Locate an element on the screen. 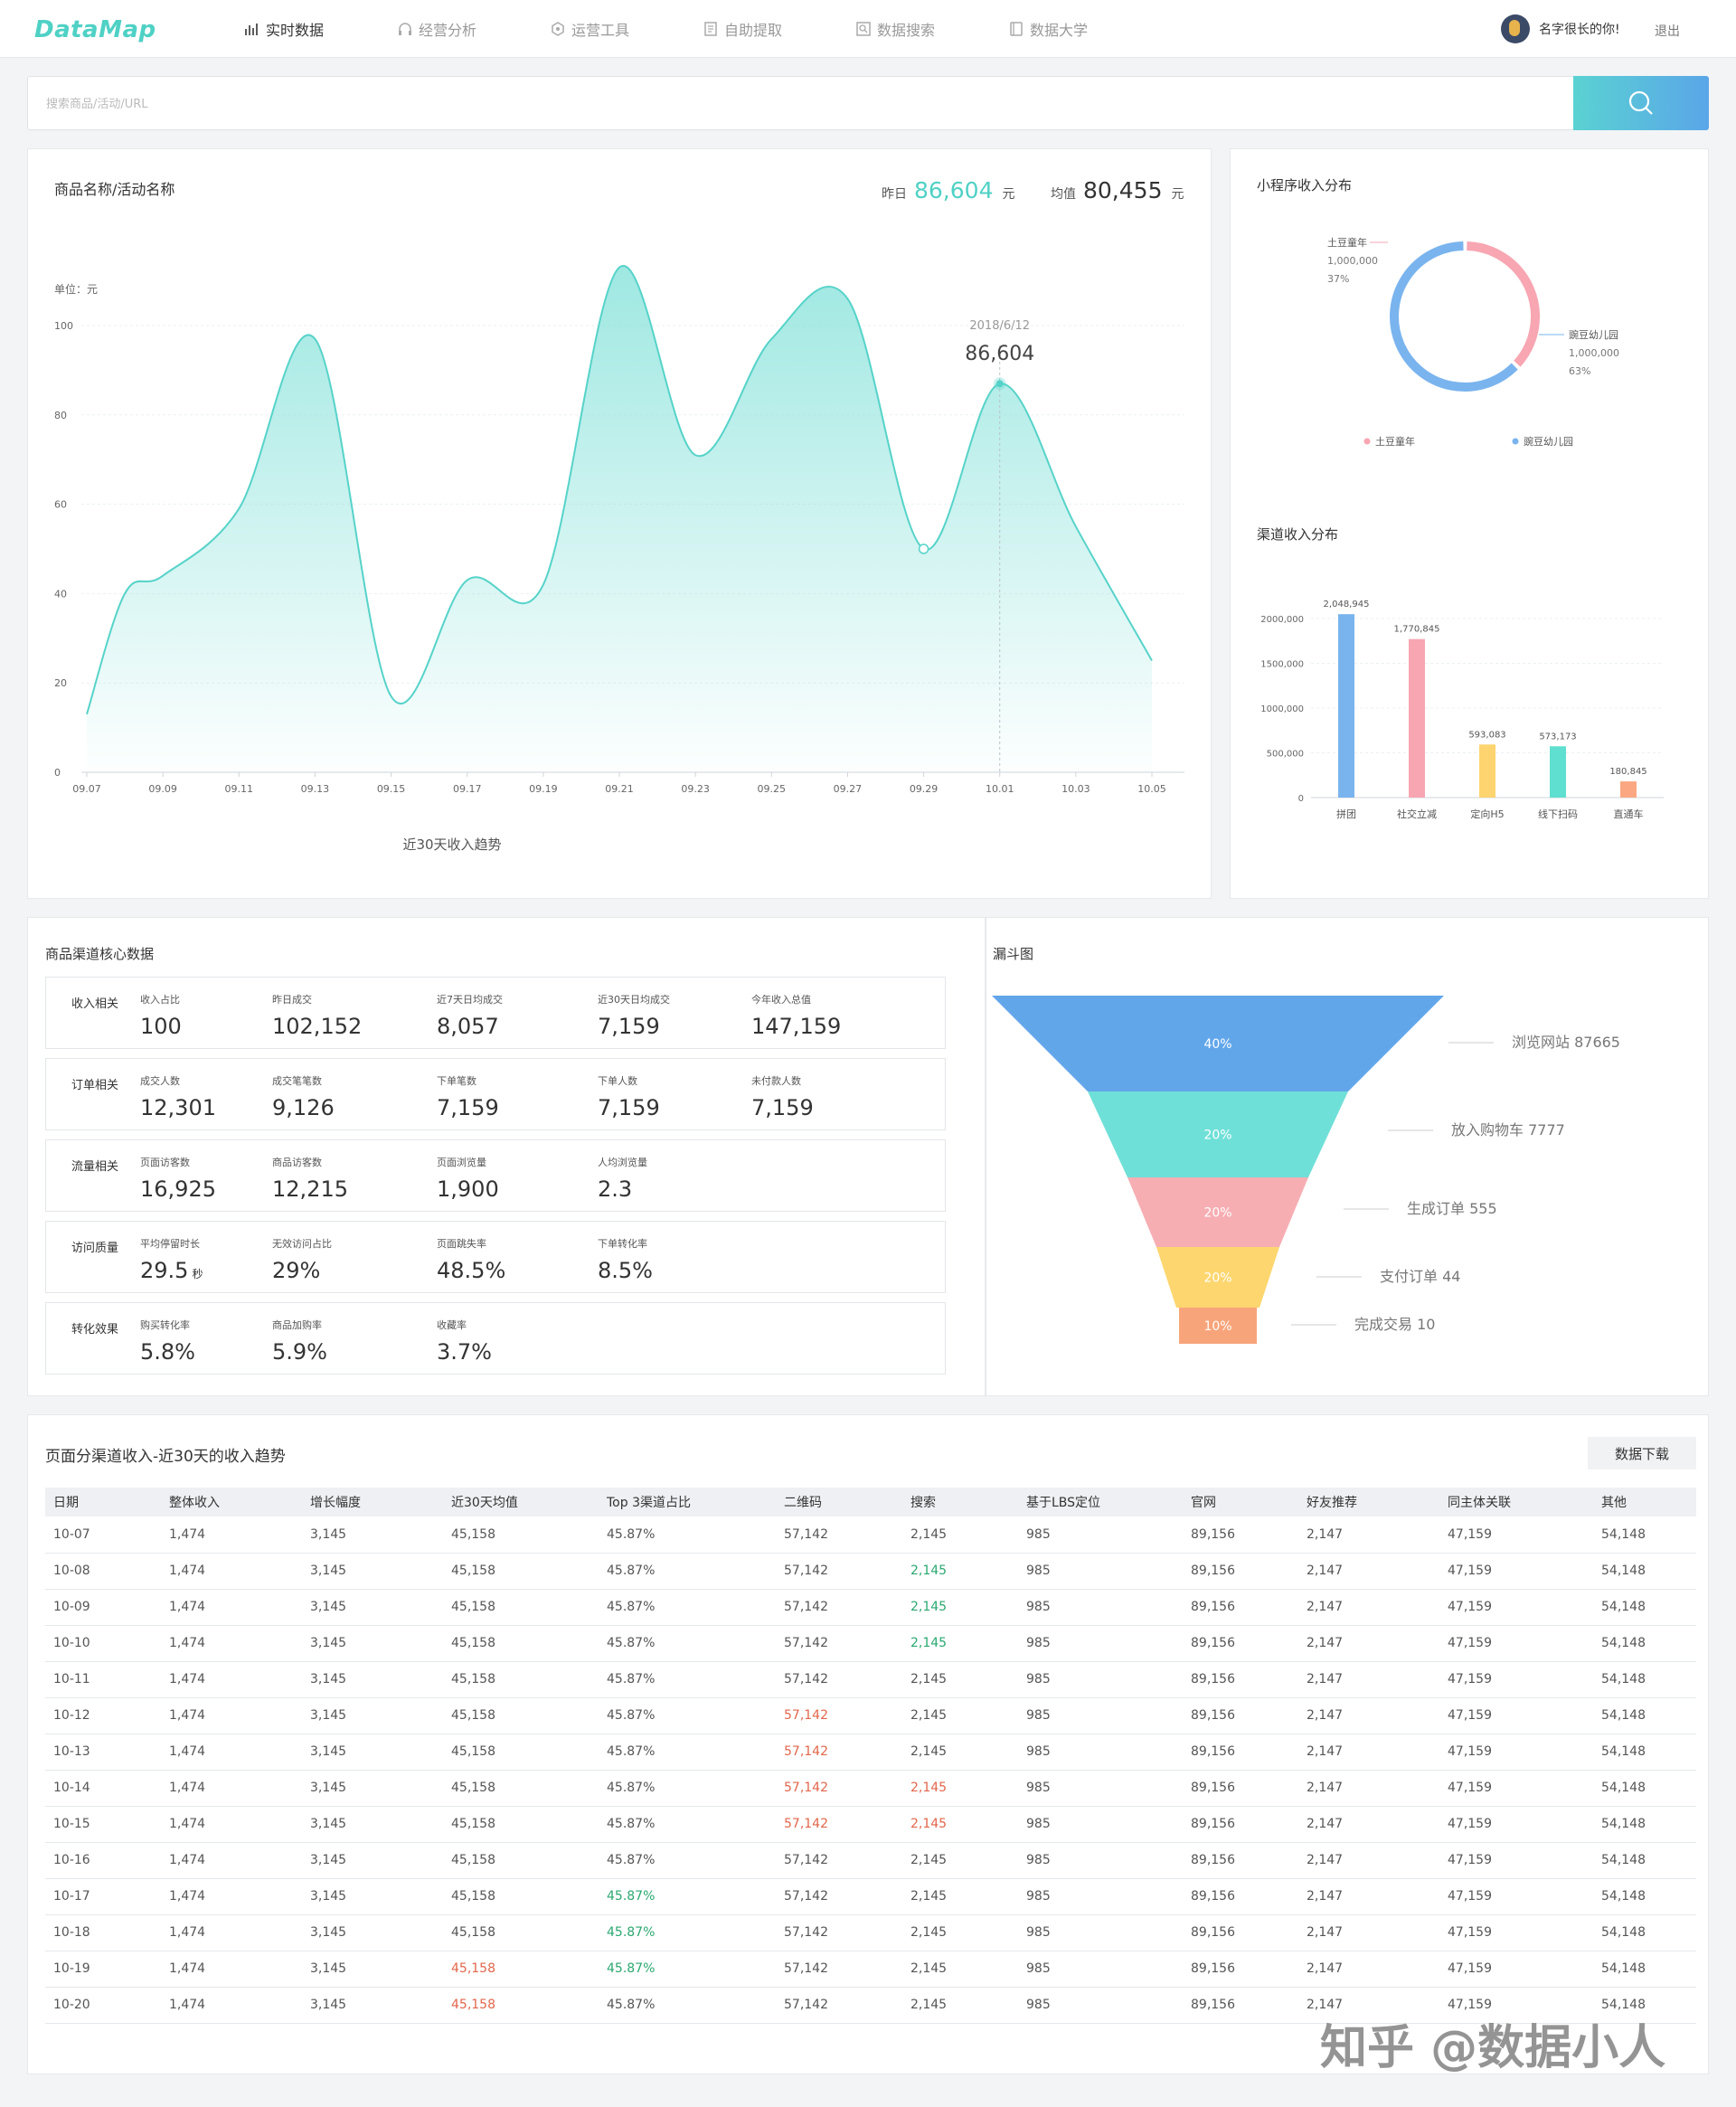 The height and width of the screenshot is (2107, 1736). table-header: 好友推荐 is located at coordinates (1369, 1502).